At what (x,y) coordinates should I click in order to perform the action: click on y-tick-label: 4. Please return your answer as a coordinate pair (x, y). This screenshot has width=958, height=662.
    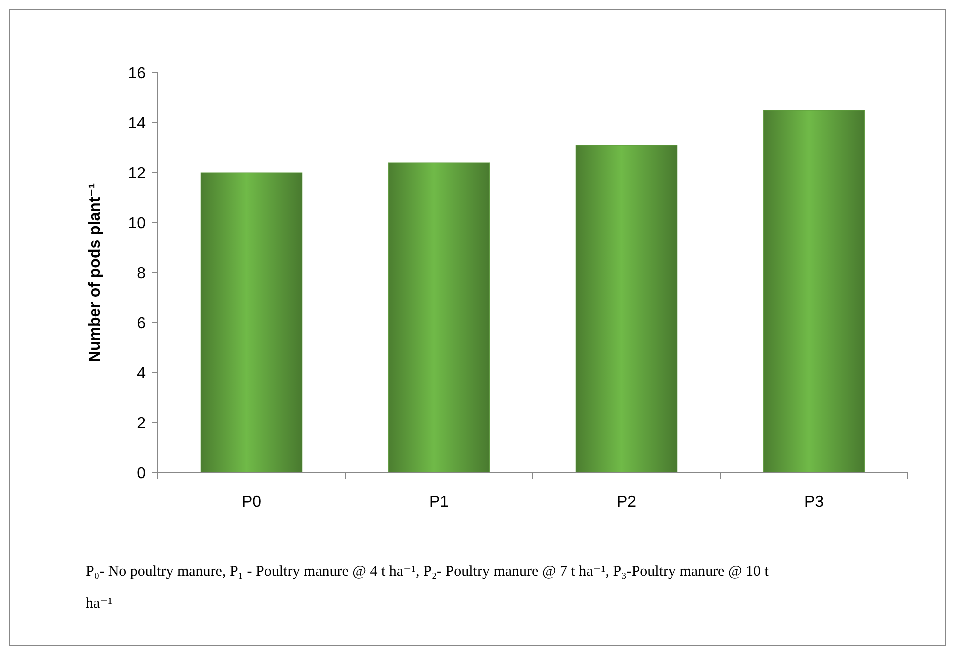
    Looking at the image, I should click on (141, 374).